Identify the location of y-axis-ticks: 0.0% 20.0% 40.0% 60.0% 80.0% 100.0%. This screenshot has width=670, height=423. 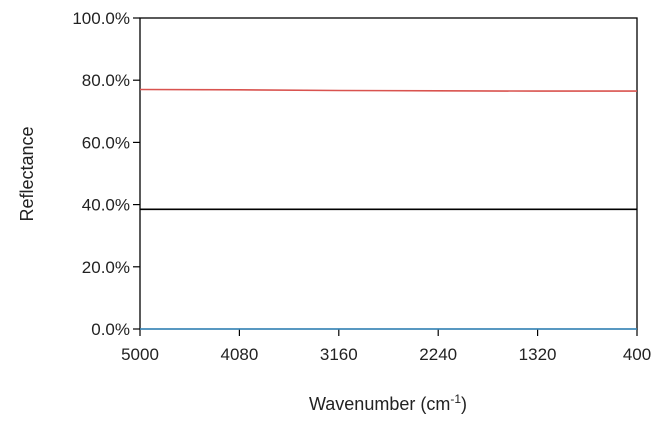
(106, 174).